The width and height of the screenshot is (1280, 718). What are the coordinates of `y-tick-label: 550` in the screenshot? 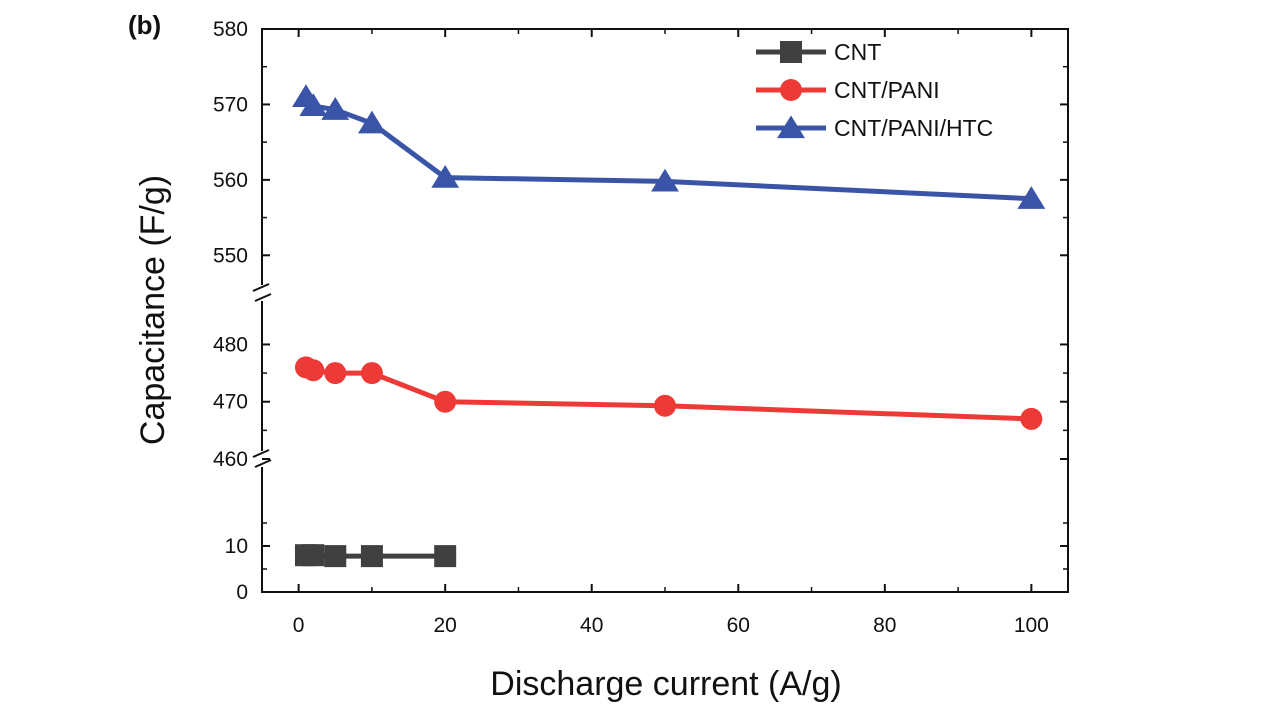 It's located at (230, 255).